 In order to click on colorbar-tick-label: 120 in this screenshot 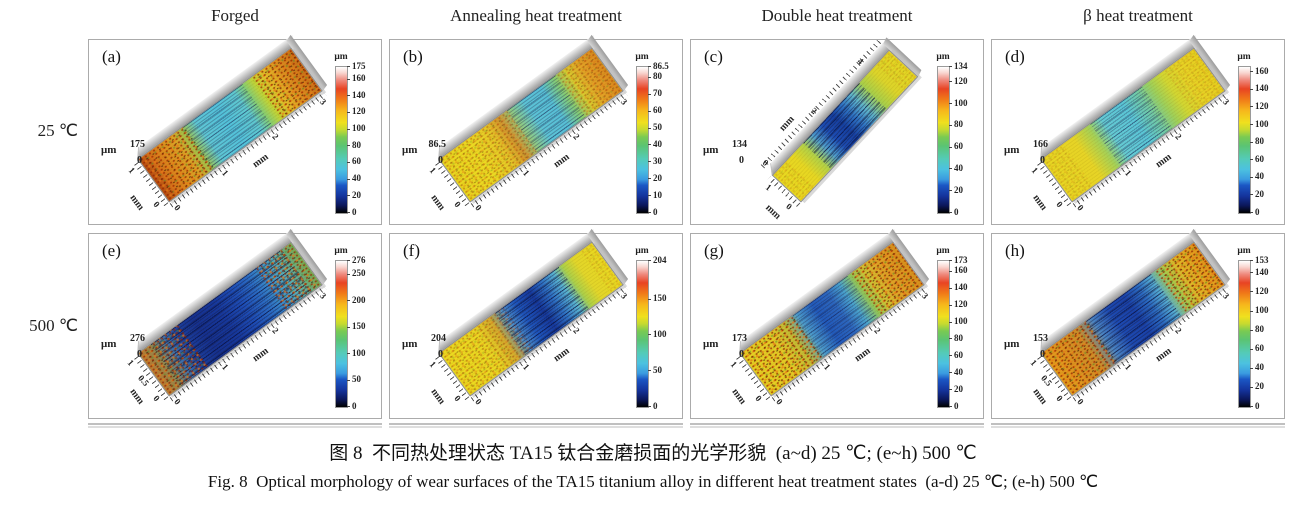, I will do `click(961, 304)`.